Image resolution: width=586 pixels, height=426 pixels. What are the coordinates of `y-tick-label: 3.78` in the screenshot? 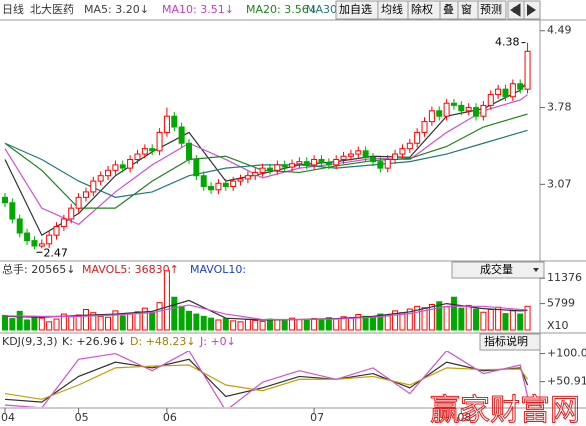 It's located at (559, 107).